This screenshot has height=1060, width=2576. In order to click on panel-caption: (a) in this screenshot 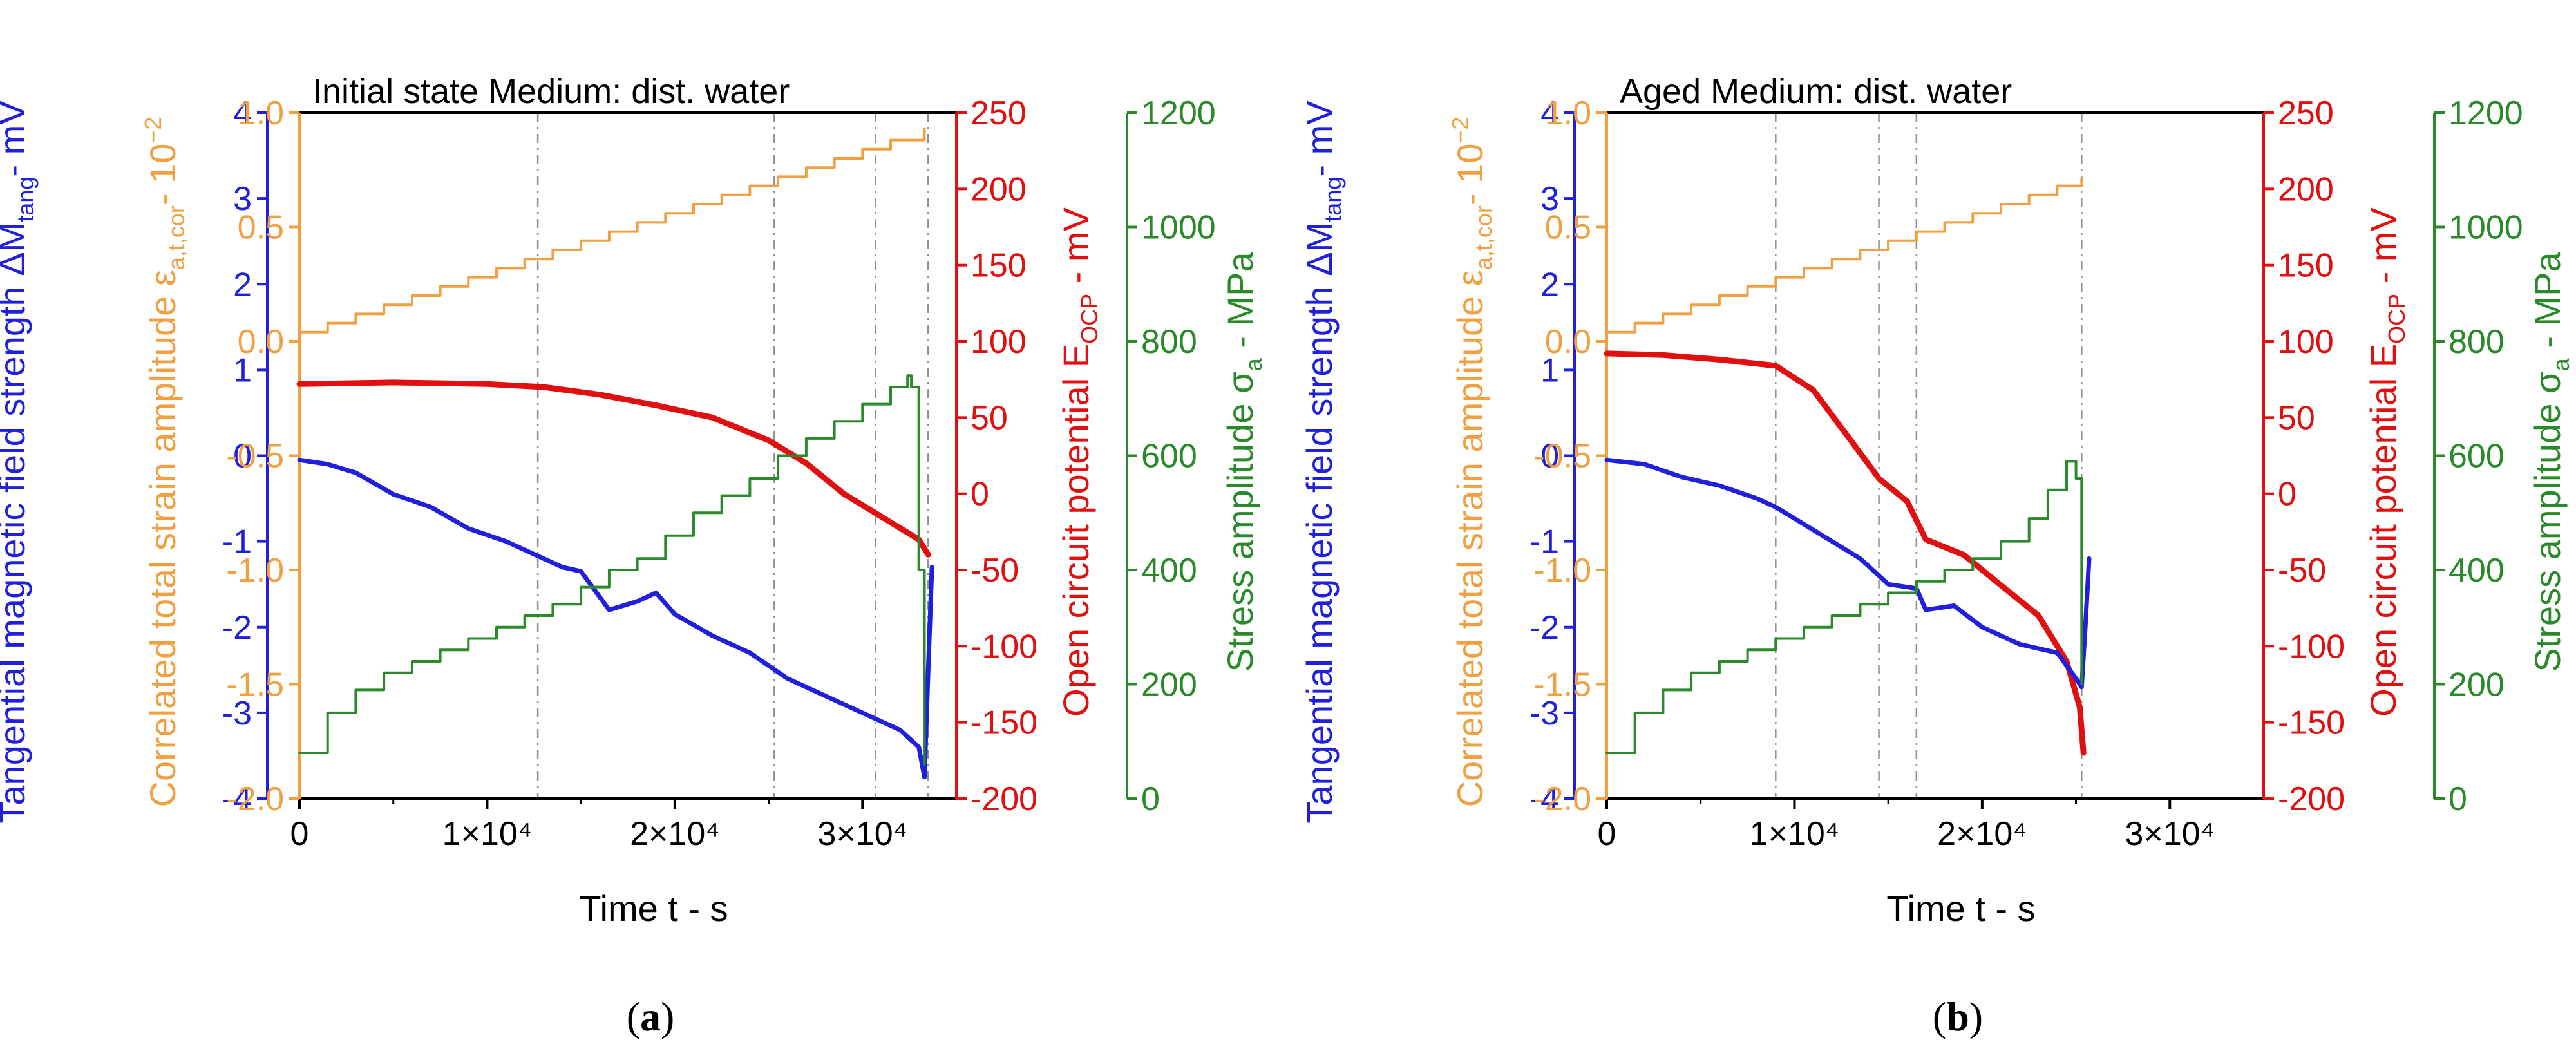, I will do `click(651, 1016)`.